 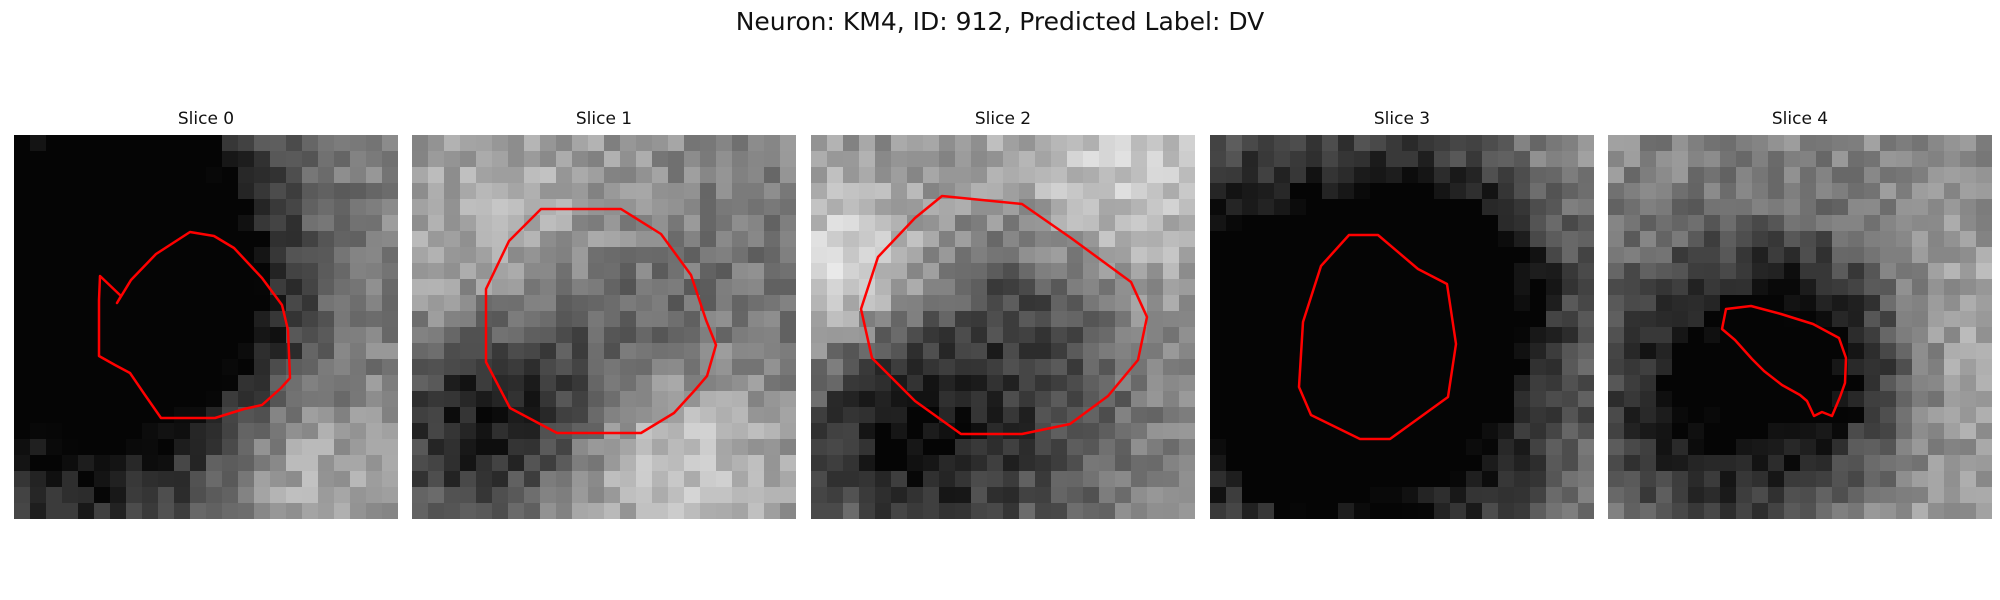 I want to click on slice-panel-3: Slice 3, so click(x=1402, y=313).